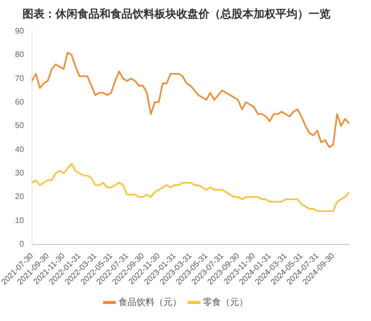  What do you see at coordinates (21, 243) in the screenshot?
I see `y-tick-label: 0` at bounding box center [21, 243].